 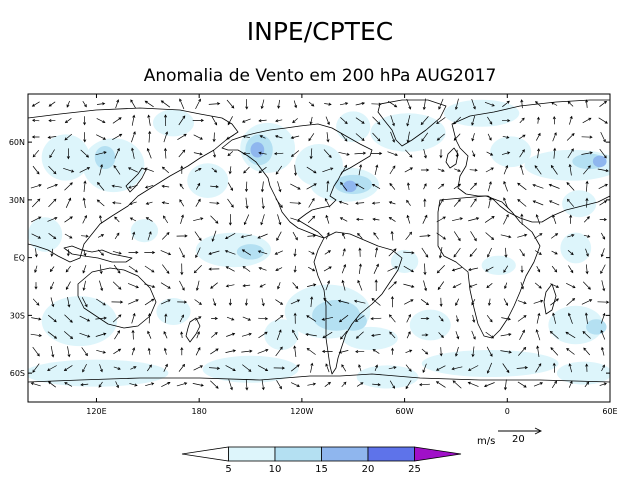 I want to click on lon-tick-label: 0, so click(x=507, y=411).